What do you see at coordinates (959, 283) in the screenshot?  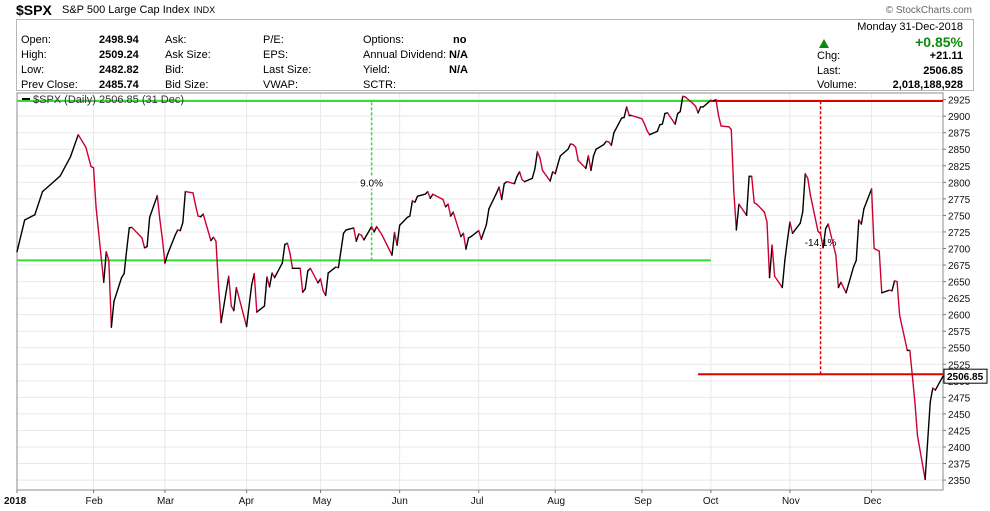 I see `y-tick-label: 2650` at bounding box center [959, 283].